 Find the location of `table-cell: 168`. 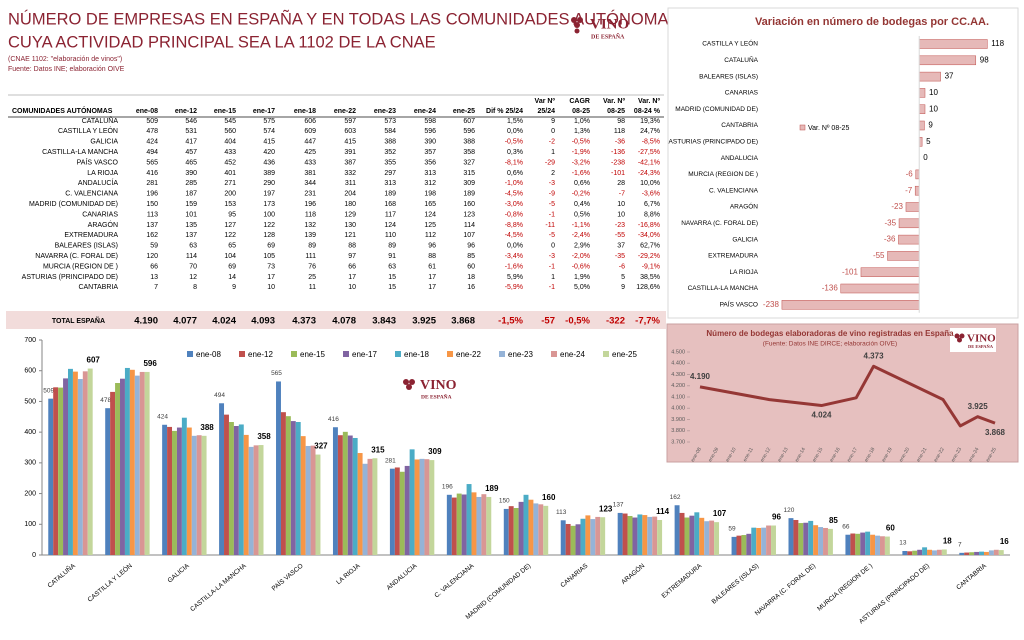

table-cell: 168 is located at coordinates (390, 204).